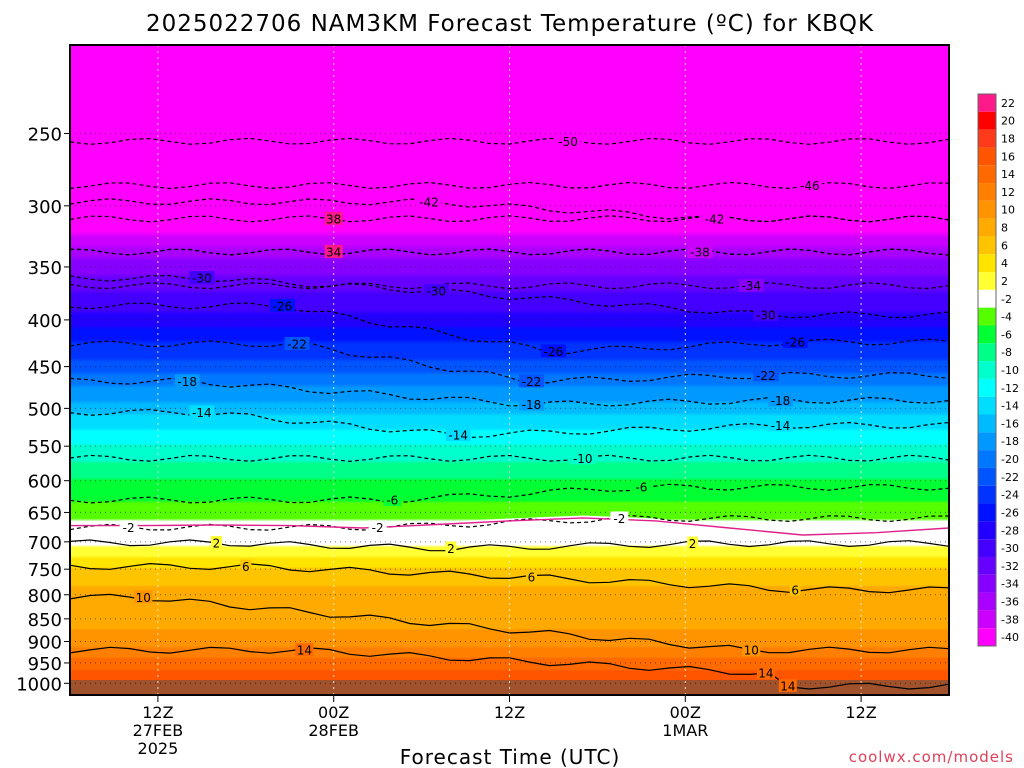  Describe the element at coordinates (1004, 245) in the screenshot. I see `colorbar-label: 6` at that location.